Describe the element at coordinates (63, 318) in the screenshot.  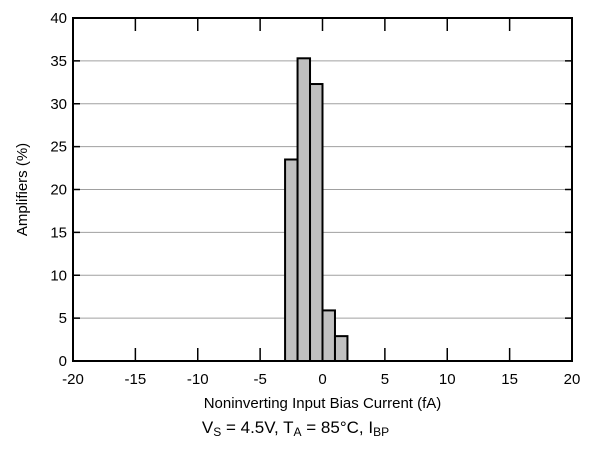
I see `y-tick-label: 5` at that location.